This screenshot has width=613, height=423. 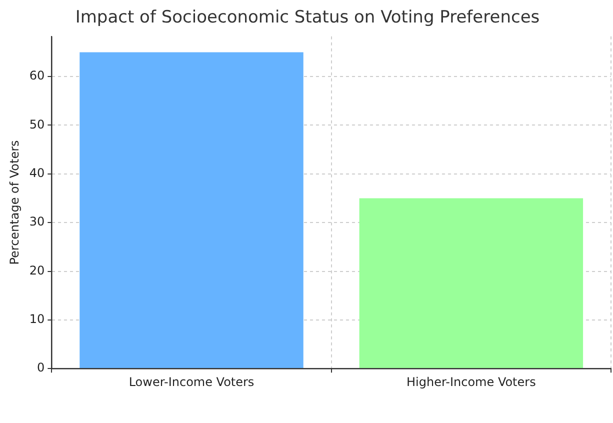 I want to click on y-tick-label: 50, so click(x=37, y=124).